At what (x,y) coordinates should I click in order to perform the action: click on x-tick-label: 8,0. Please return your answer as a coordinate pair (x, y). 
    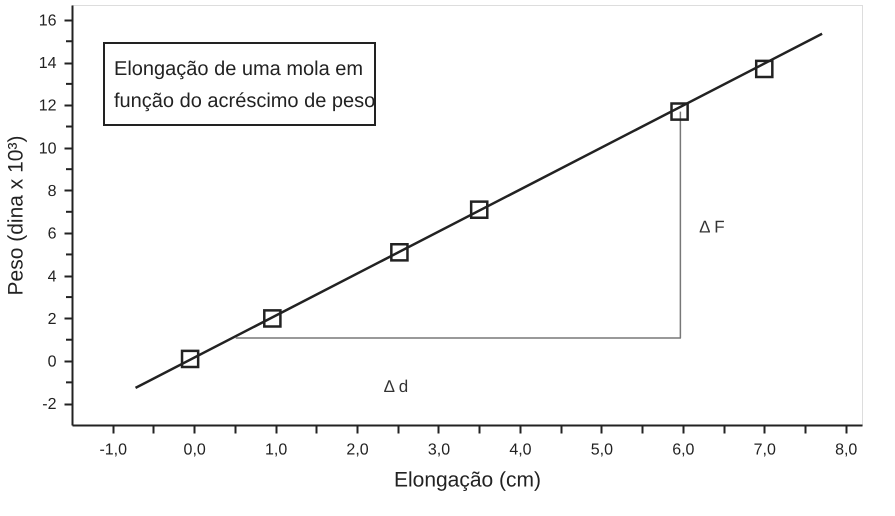
    Looking at the image, I should click on (846, 450).